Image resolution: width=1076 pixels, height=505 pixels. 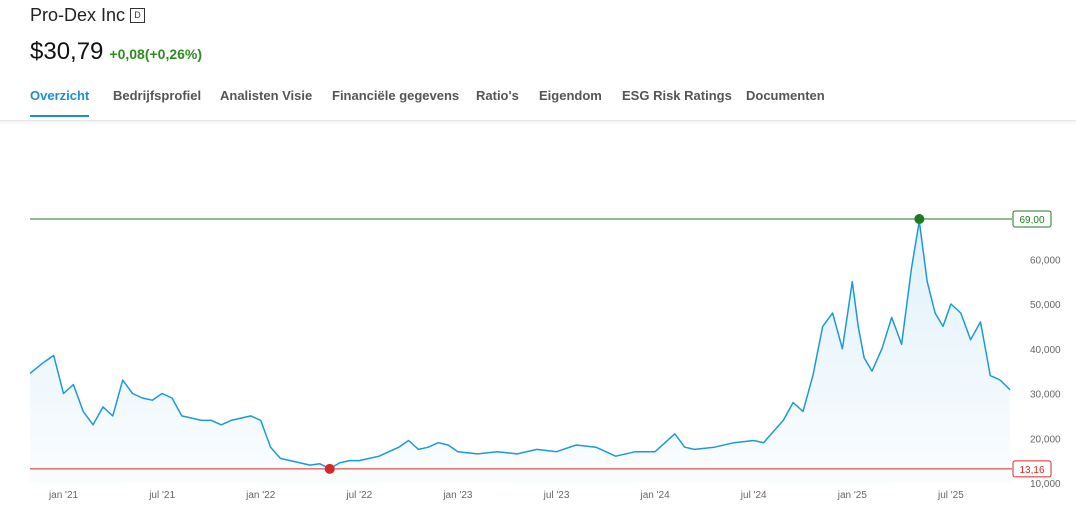 What do you see at coordinates (457, 495) in the screenshot?
I see `x-tick-label: jan '23` at bounding box center [457, 495].